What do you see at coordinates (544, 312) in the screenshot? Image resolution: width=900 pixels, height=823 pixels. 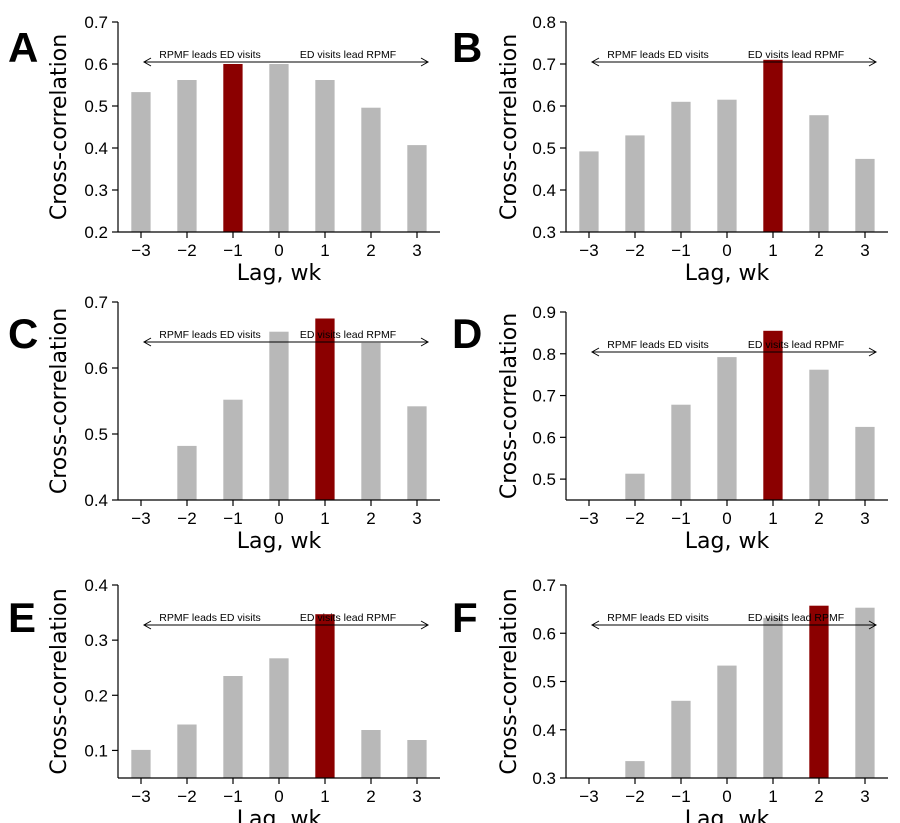 I see `y-tick-label: 0.9` at bounding box center [544, 312].